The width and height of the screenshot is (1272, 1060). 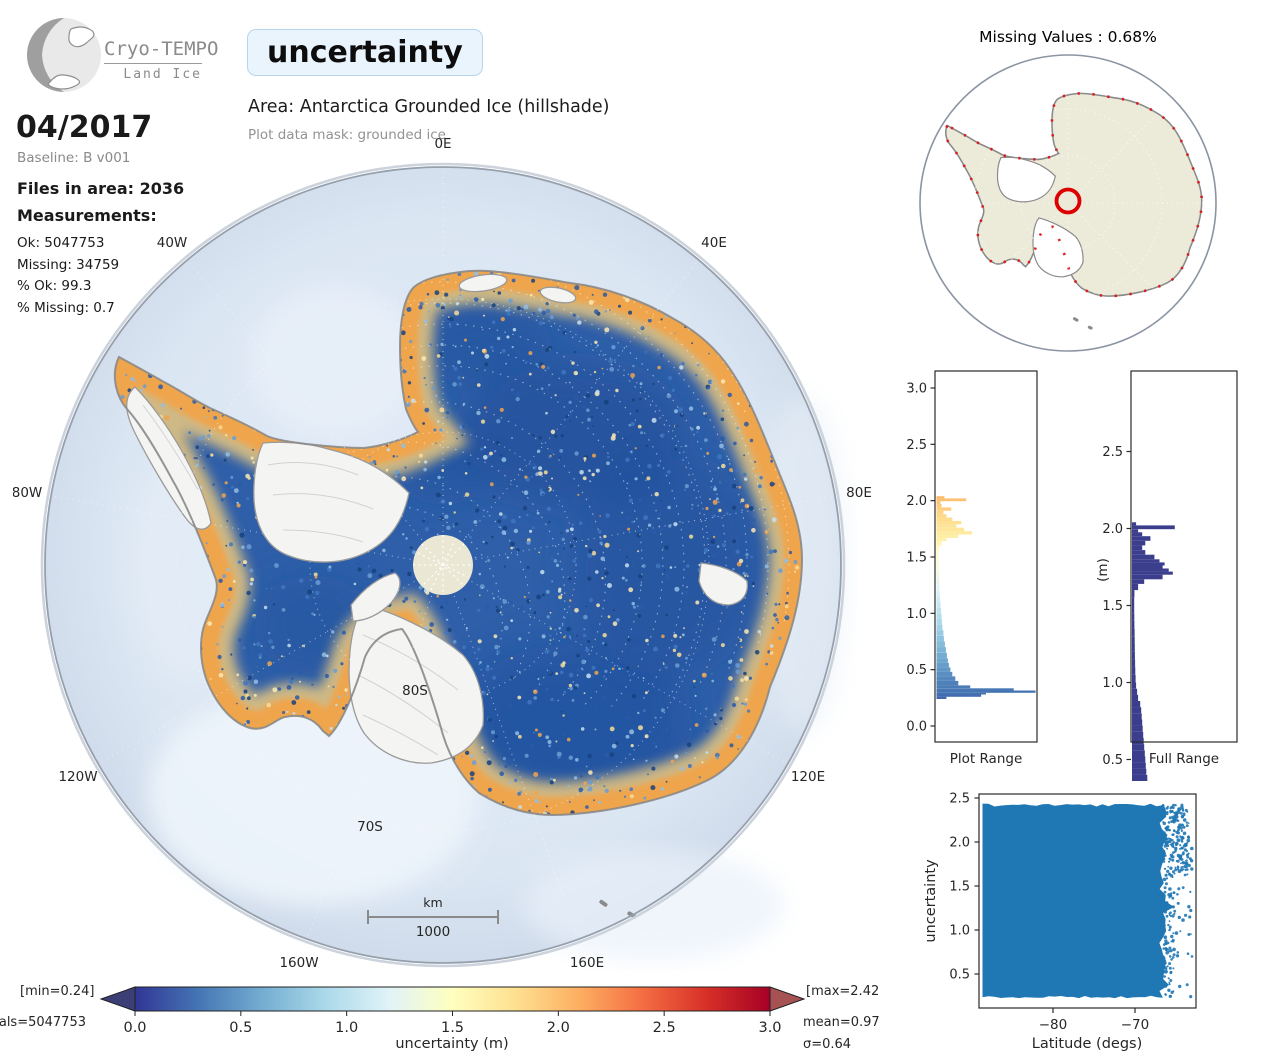 What do you see at coordinates (841, 1022) in the screenshot?
I see `mean-value-label: mean=0.97` at bounding box center [841, 1022].